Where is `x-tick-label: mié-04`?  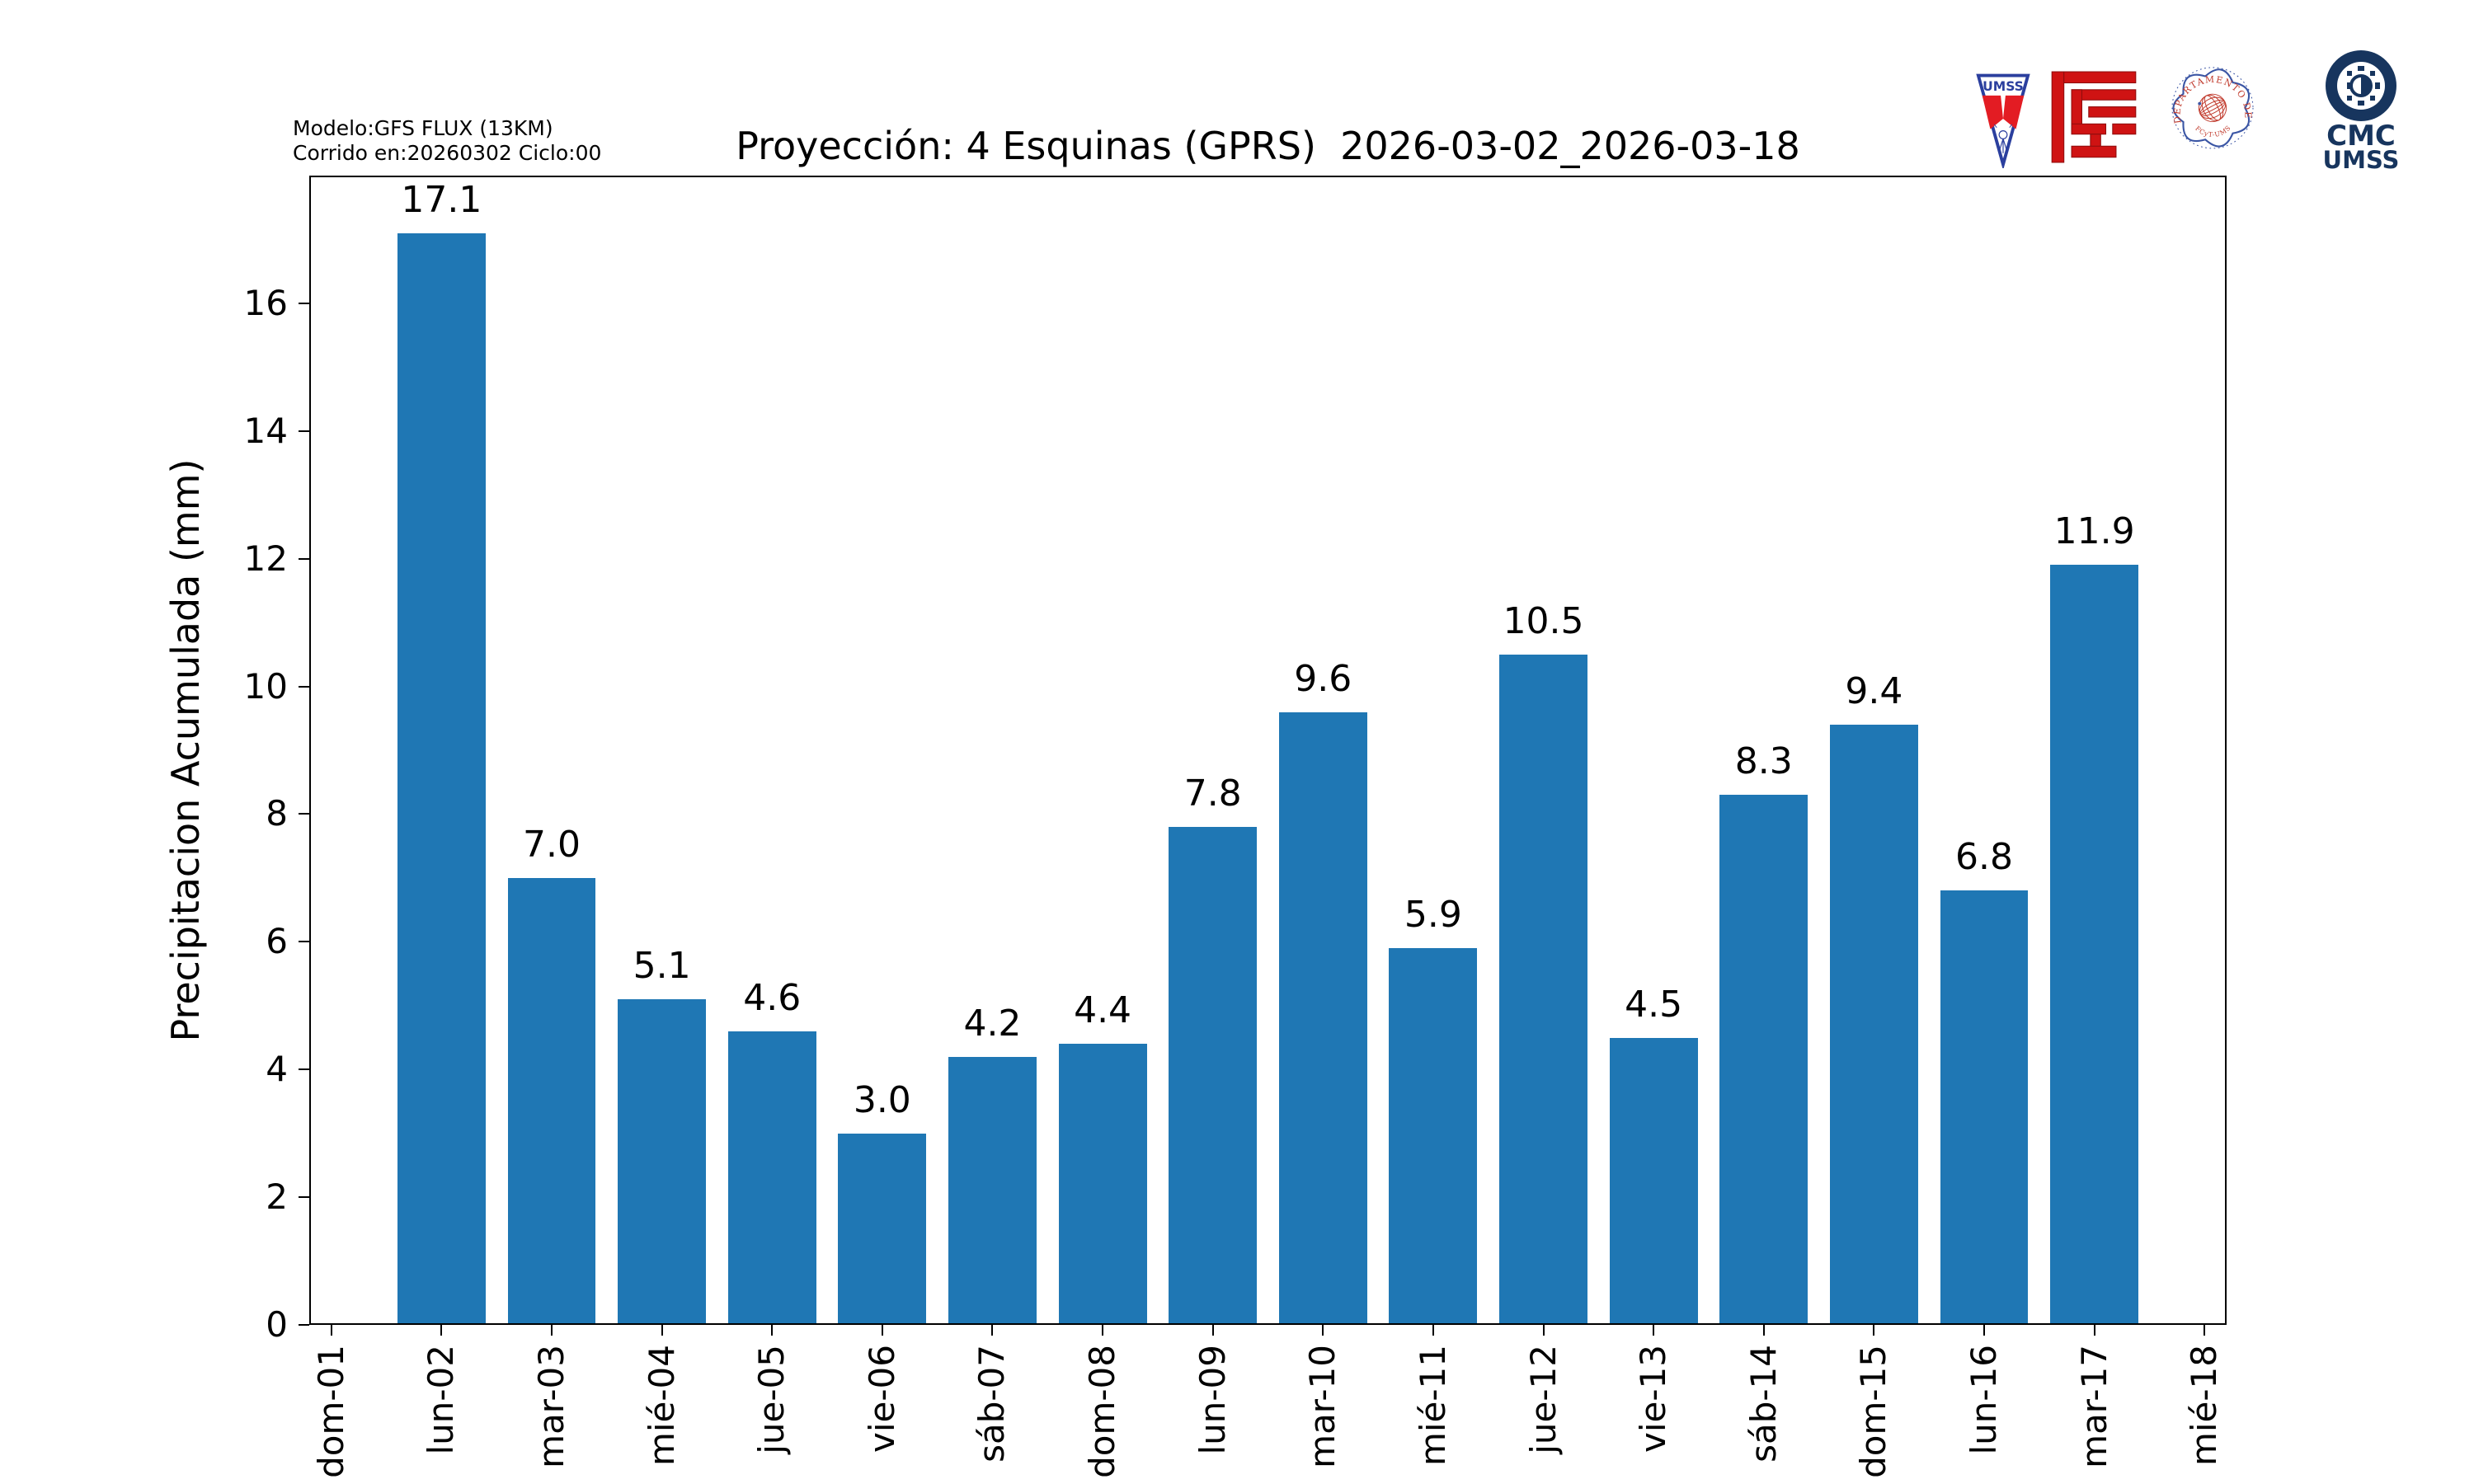 x-tick-label: mié-04 is located at coordinates (661, 1406).